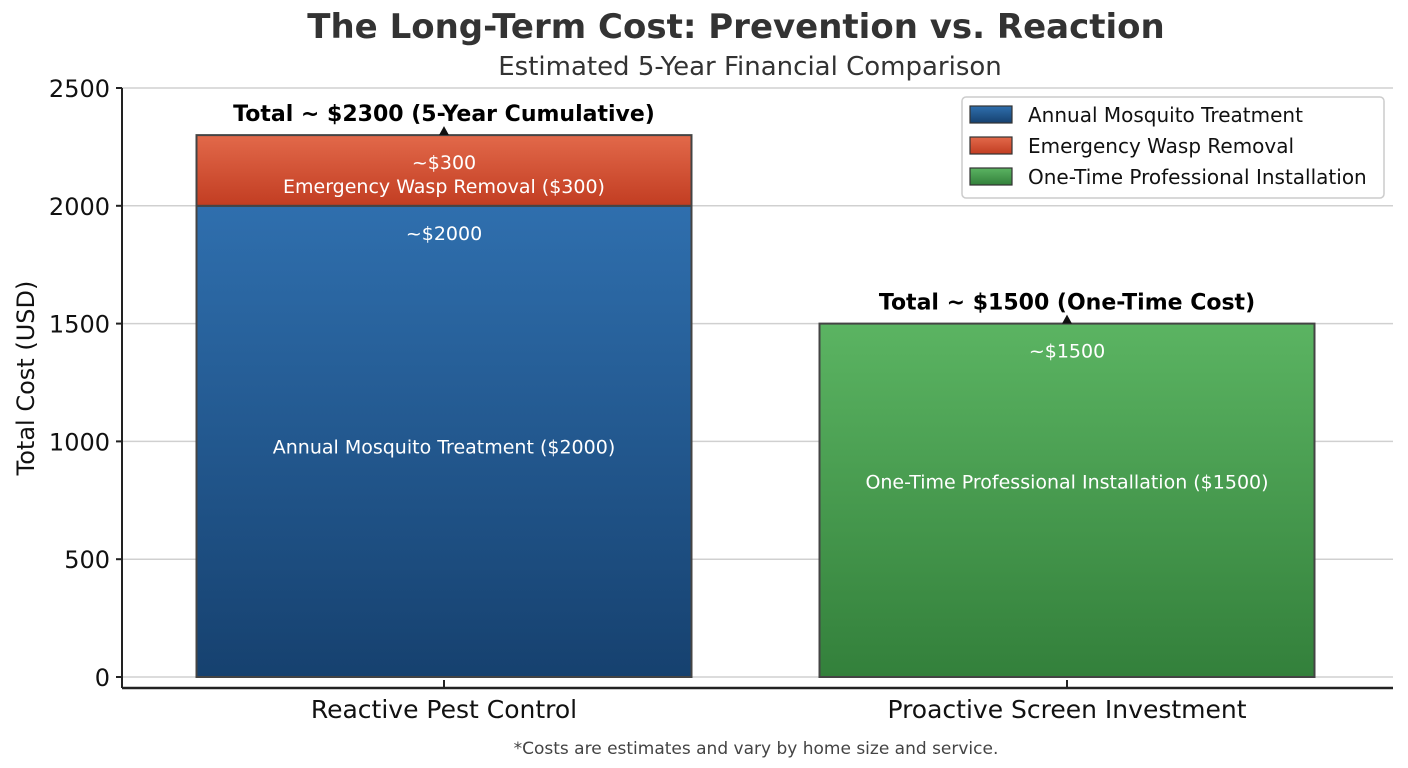 The image size is (1408, 768). What do you see at coordinates (444, 234) in the screenshot?
I see `value-label: ~$2000` at bounding box center [444, 234].